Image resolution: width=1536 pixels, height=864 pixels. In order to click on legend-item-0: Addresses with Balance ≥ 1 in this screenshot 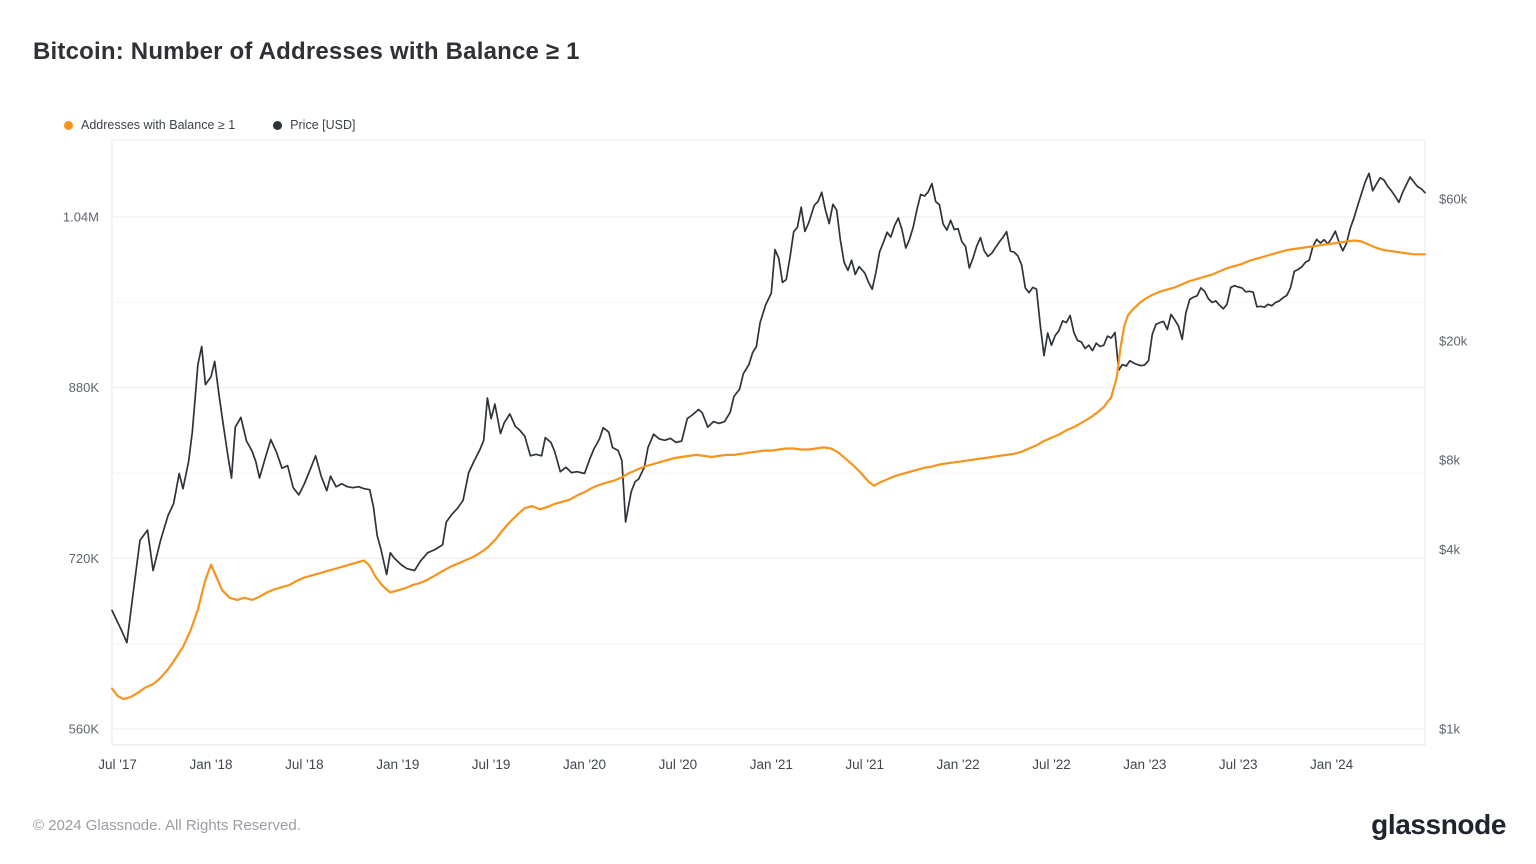, I will do `click(149, 125)`.